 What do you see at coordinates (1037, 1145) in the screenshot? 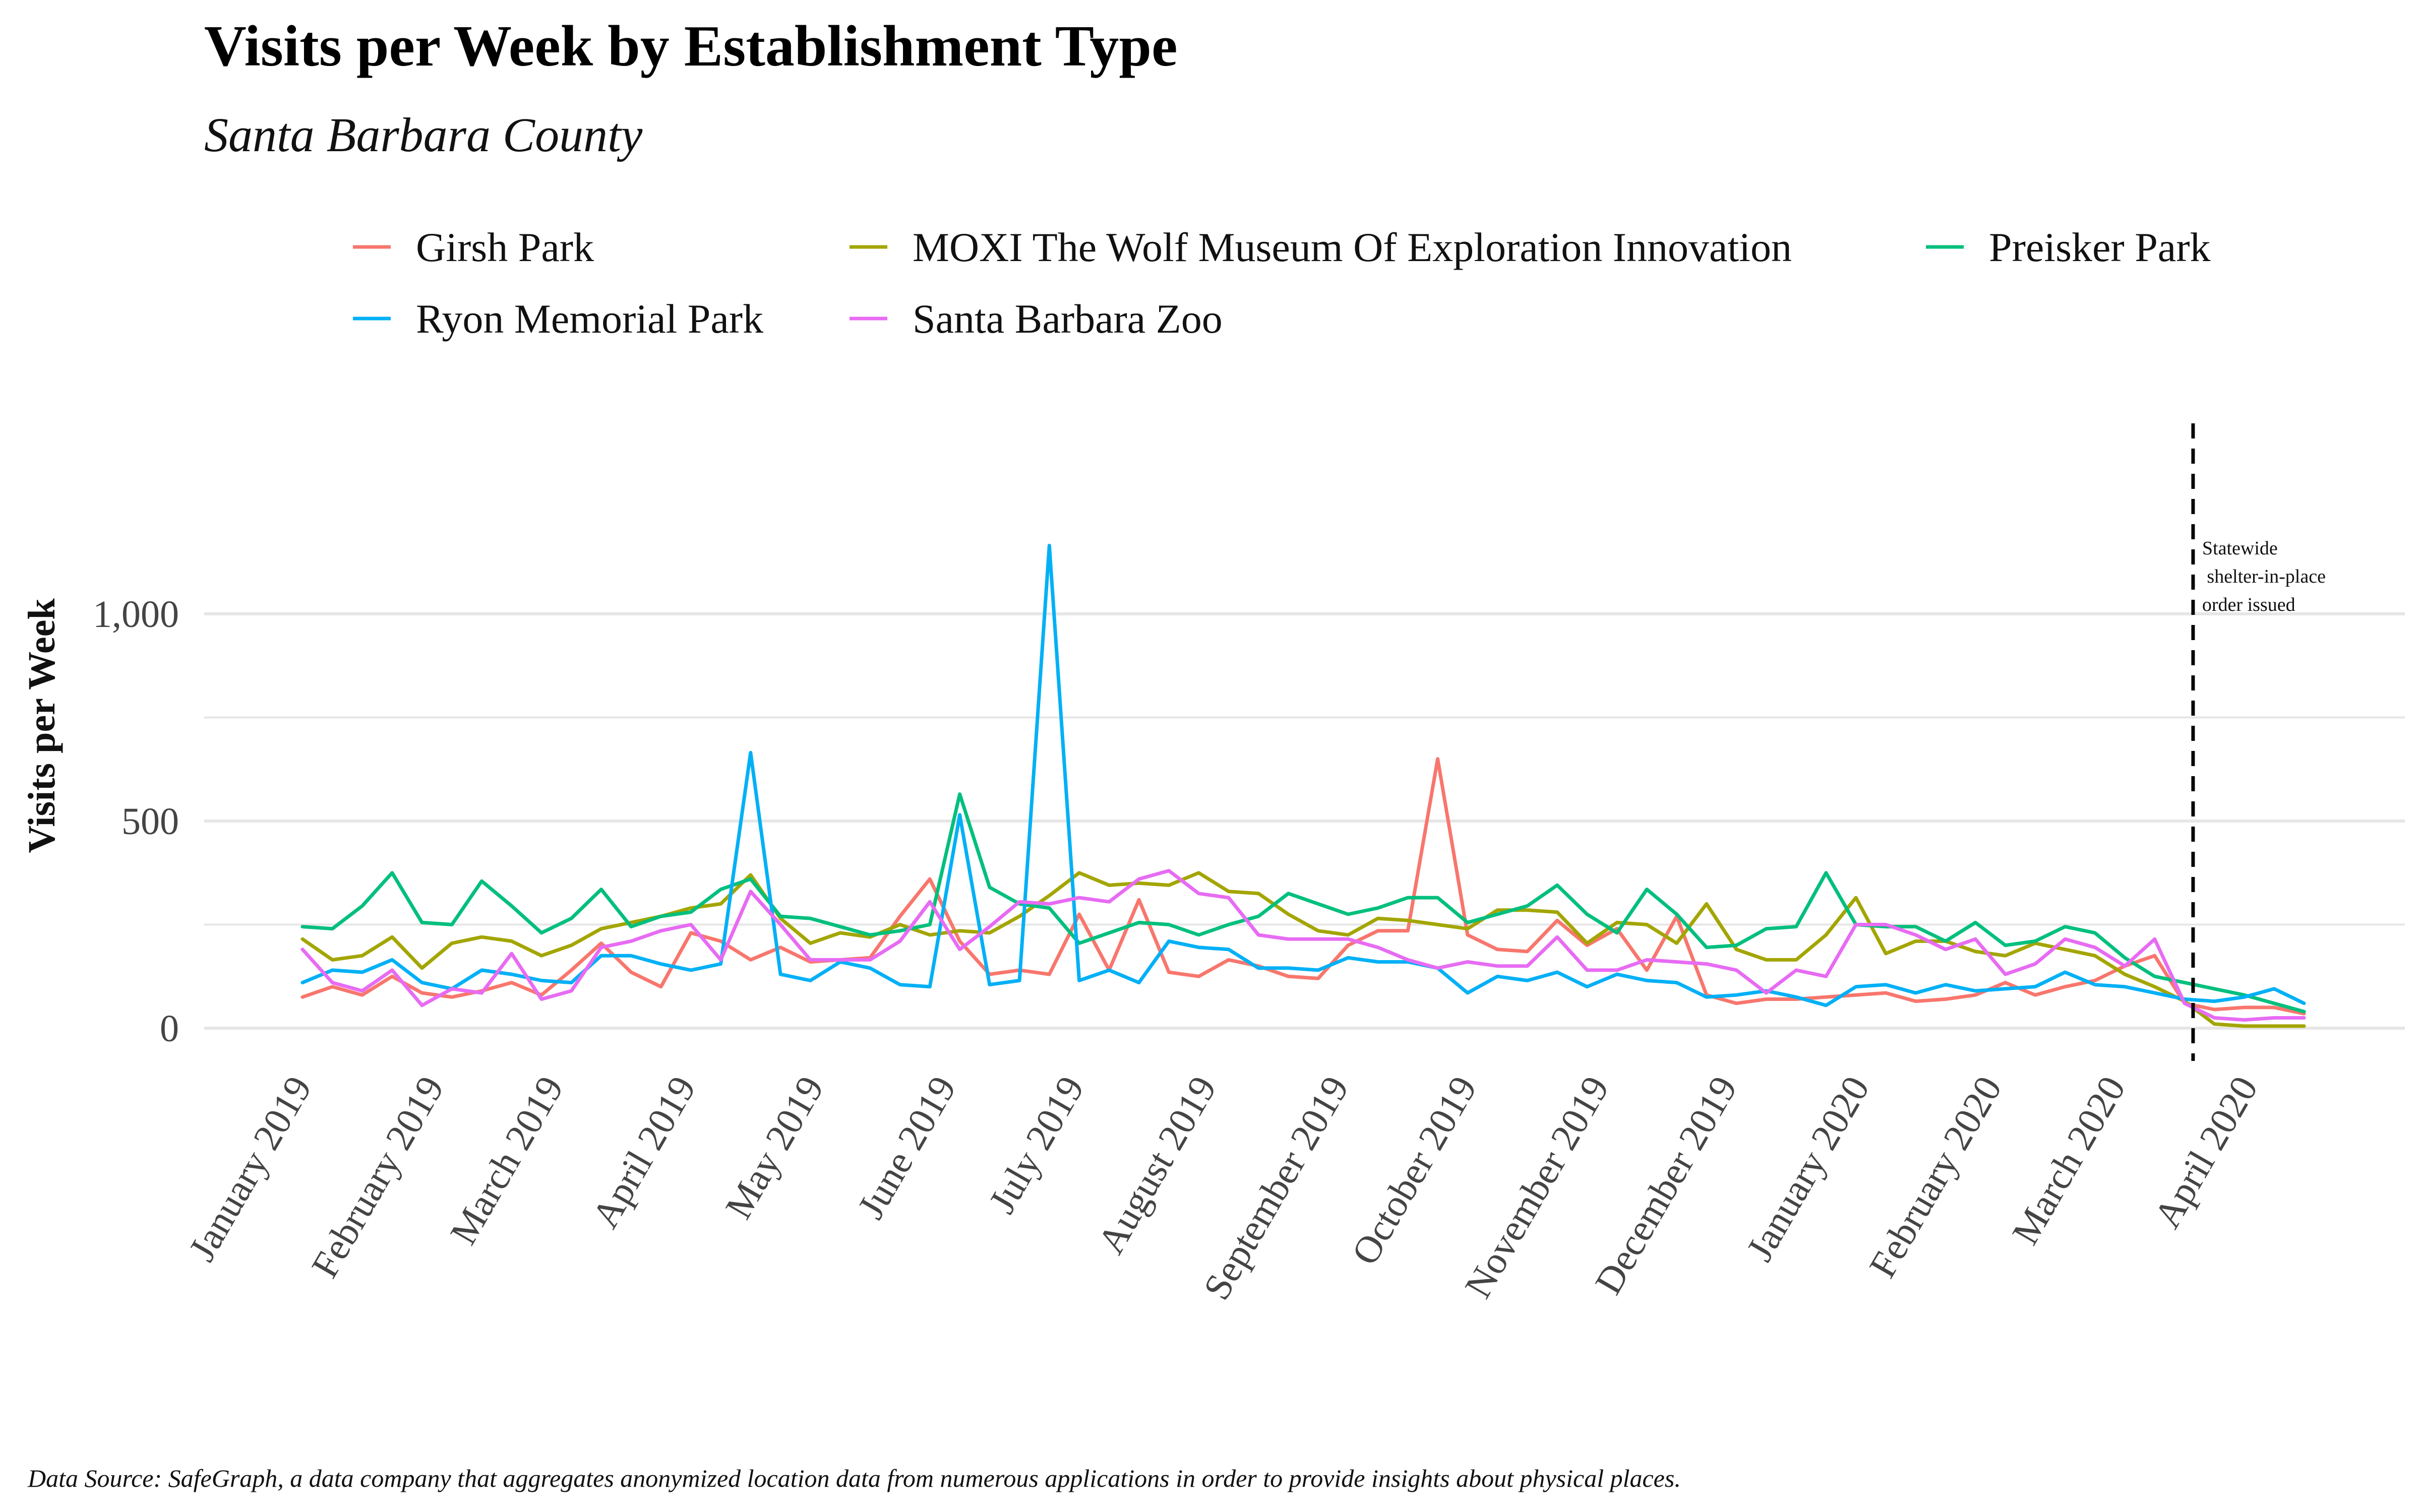
I see `x-tick-label: July 2019` at bounding box center [1037, 1145].